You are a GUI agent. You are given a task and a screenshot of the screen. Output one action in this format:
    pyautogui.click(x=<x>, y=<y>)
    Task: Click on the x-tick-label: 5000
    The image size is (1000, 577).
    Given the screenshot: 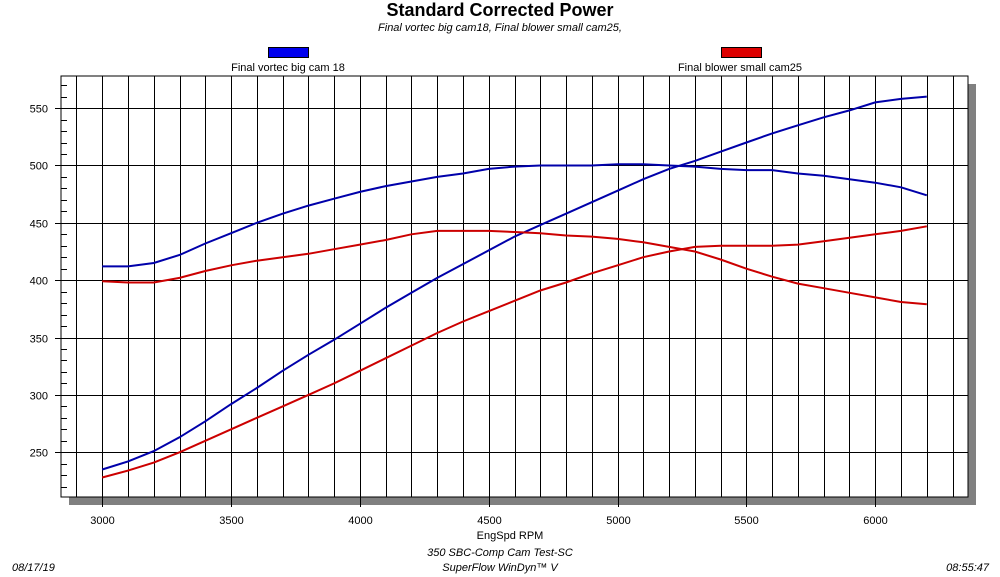 What is the action you would take?
    pyautogui.click(x=618, y=521)
    